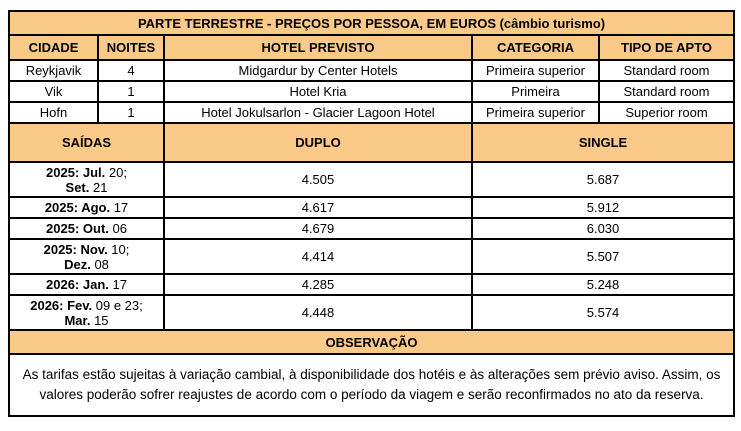 The height and width of the screenshot is (431, 741). I want to click on saida-date-line: 2025: Nov. 10;, so click(86, 249).